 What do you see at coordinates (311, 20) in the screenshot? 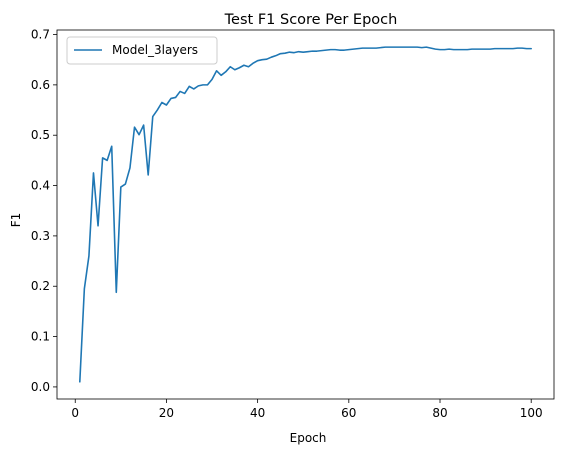
I see `chart-title: Test F1 Score Per Epoch` at bounding box center [311, 20].